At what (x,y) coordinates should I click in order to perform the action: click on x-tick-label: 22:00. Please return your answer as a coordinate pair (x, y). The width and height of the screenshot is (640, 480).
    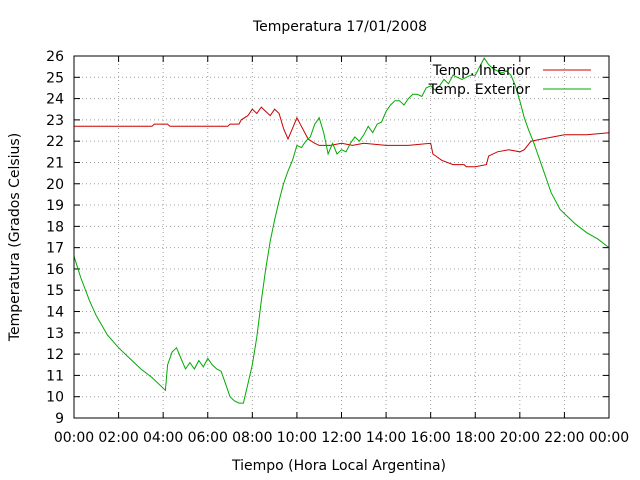
    Looking at the image, I should click on (564, 438).